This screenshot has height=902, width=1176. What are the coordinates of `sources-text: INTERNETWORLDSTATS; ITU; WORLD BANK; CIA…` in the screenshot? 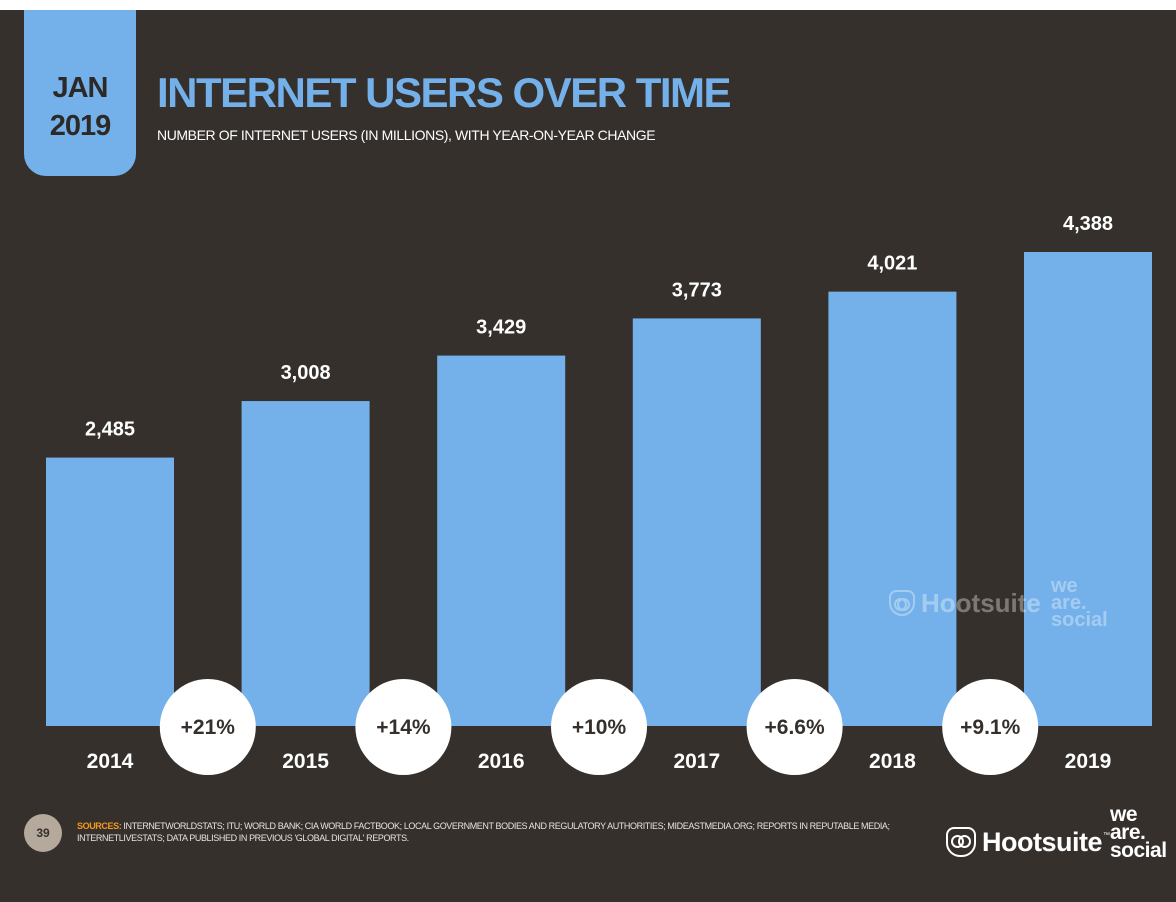 It's located at (483, 832).